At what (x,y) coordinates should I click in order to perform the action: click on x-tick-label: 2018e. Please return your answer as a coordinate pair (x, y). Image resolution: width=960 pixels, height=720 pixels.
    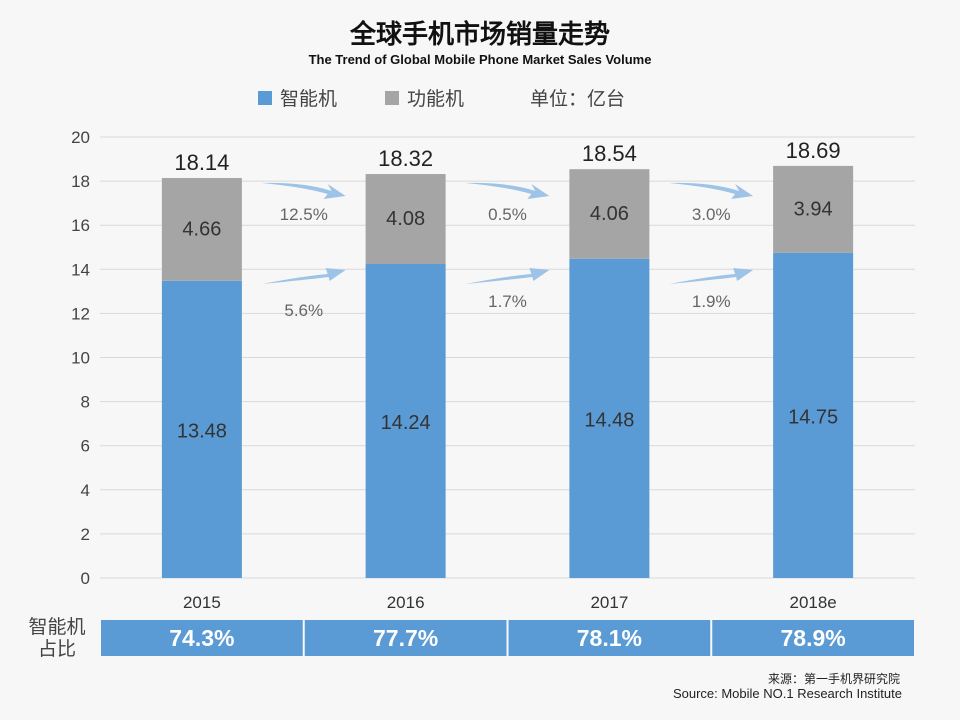
    Looking at the image, I should click on (812, 602).